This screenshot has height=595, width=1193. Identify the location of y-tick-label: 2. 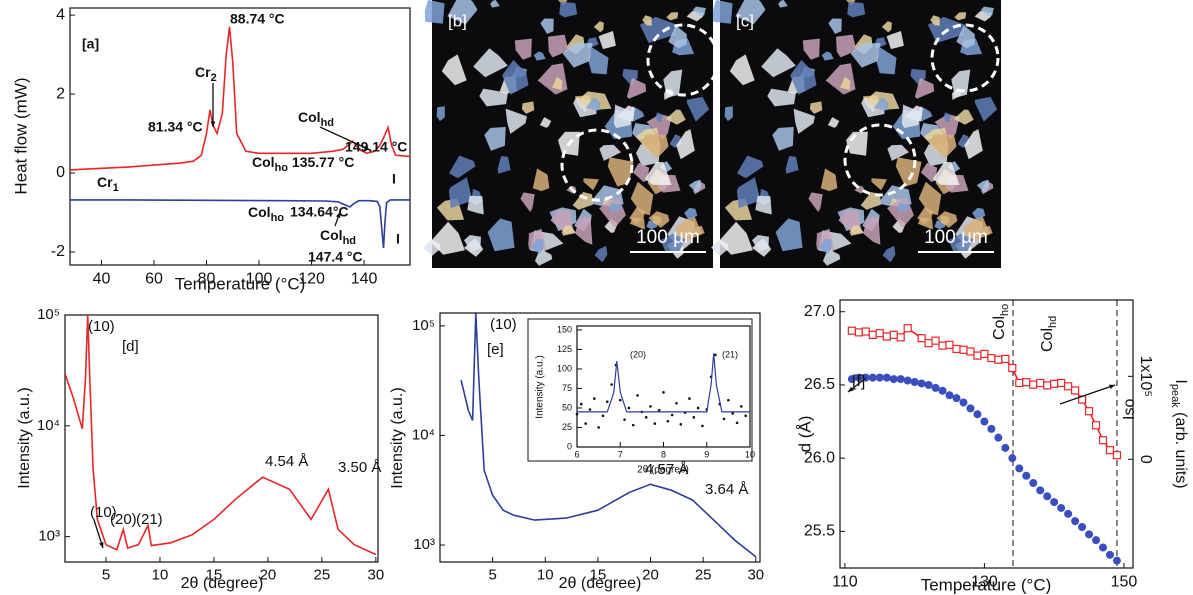
(60, 93).